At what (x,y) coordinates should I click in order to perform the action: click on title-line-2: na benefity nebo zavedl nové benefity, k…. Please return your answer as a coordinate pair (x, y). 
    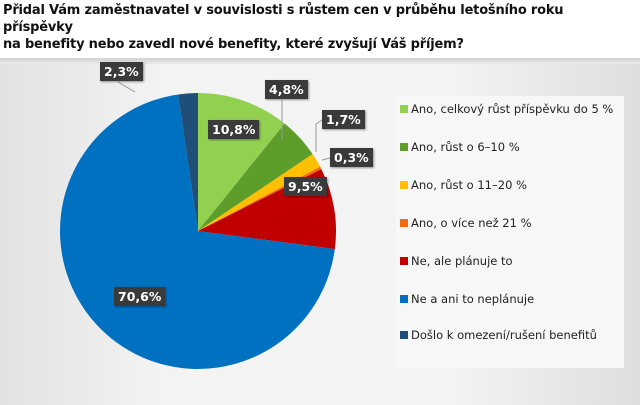
    Looking at the image, I should click on (233, 44).